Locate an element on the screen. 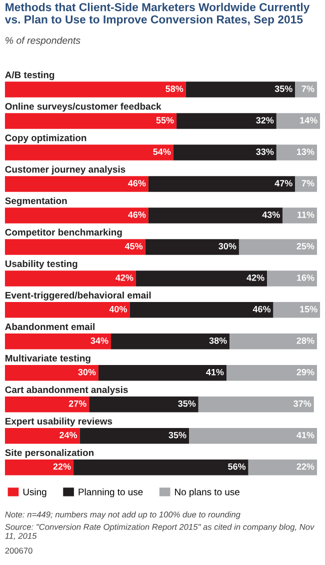 The width and height of the screenshot is (325, 565). data-label: 34% is located at coordinates (99, 340).